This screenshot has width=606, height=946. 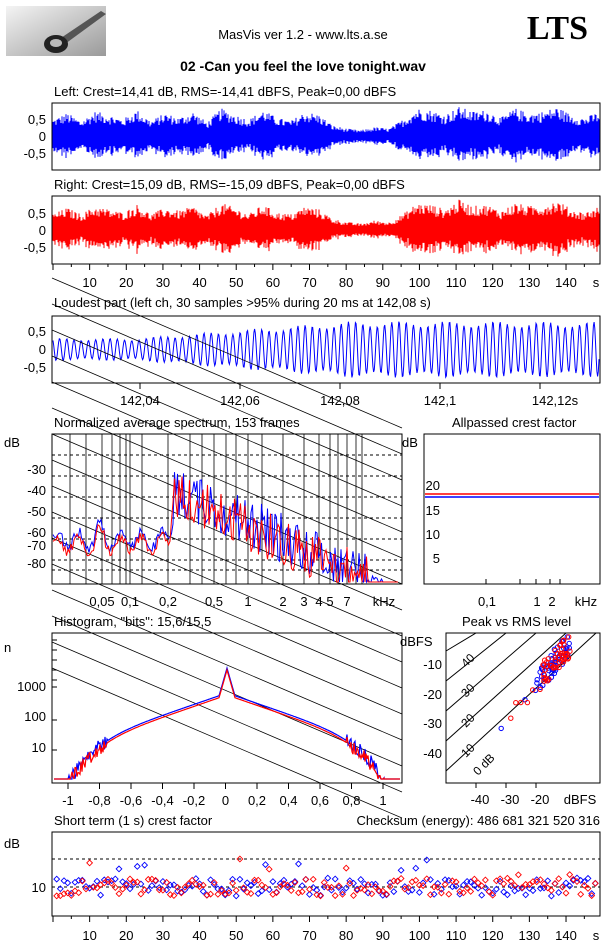 I want to click on peak-rms-frame, so click(x=523, y=708).